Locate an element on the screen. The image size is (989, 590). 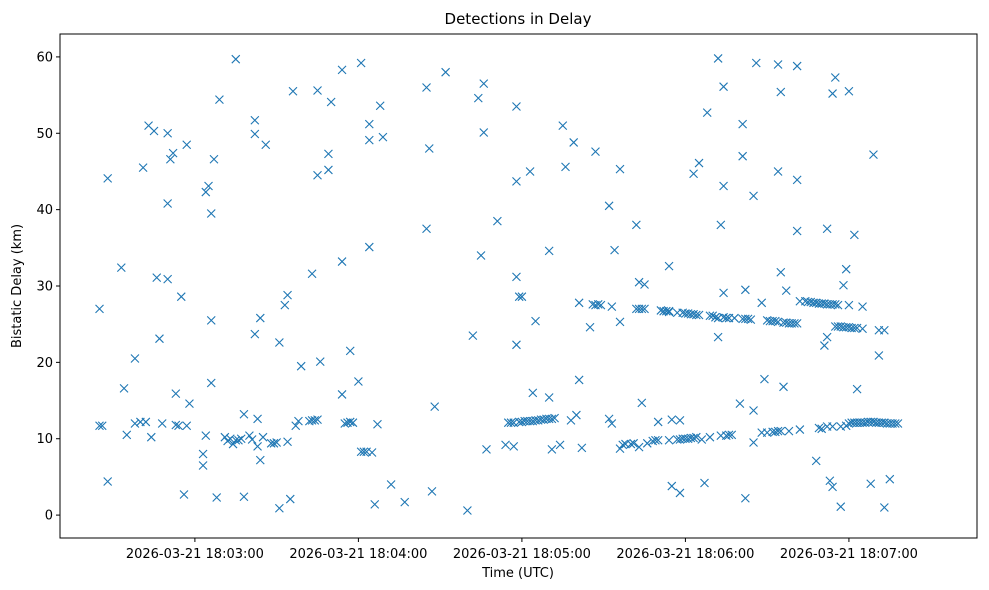
y-tick-label: 20 is located at coordinates (44, 363).